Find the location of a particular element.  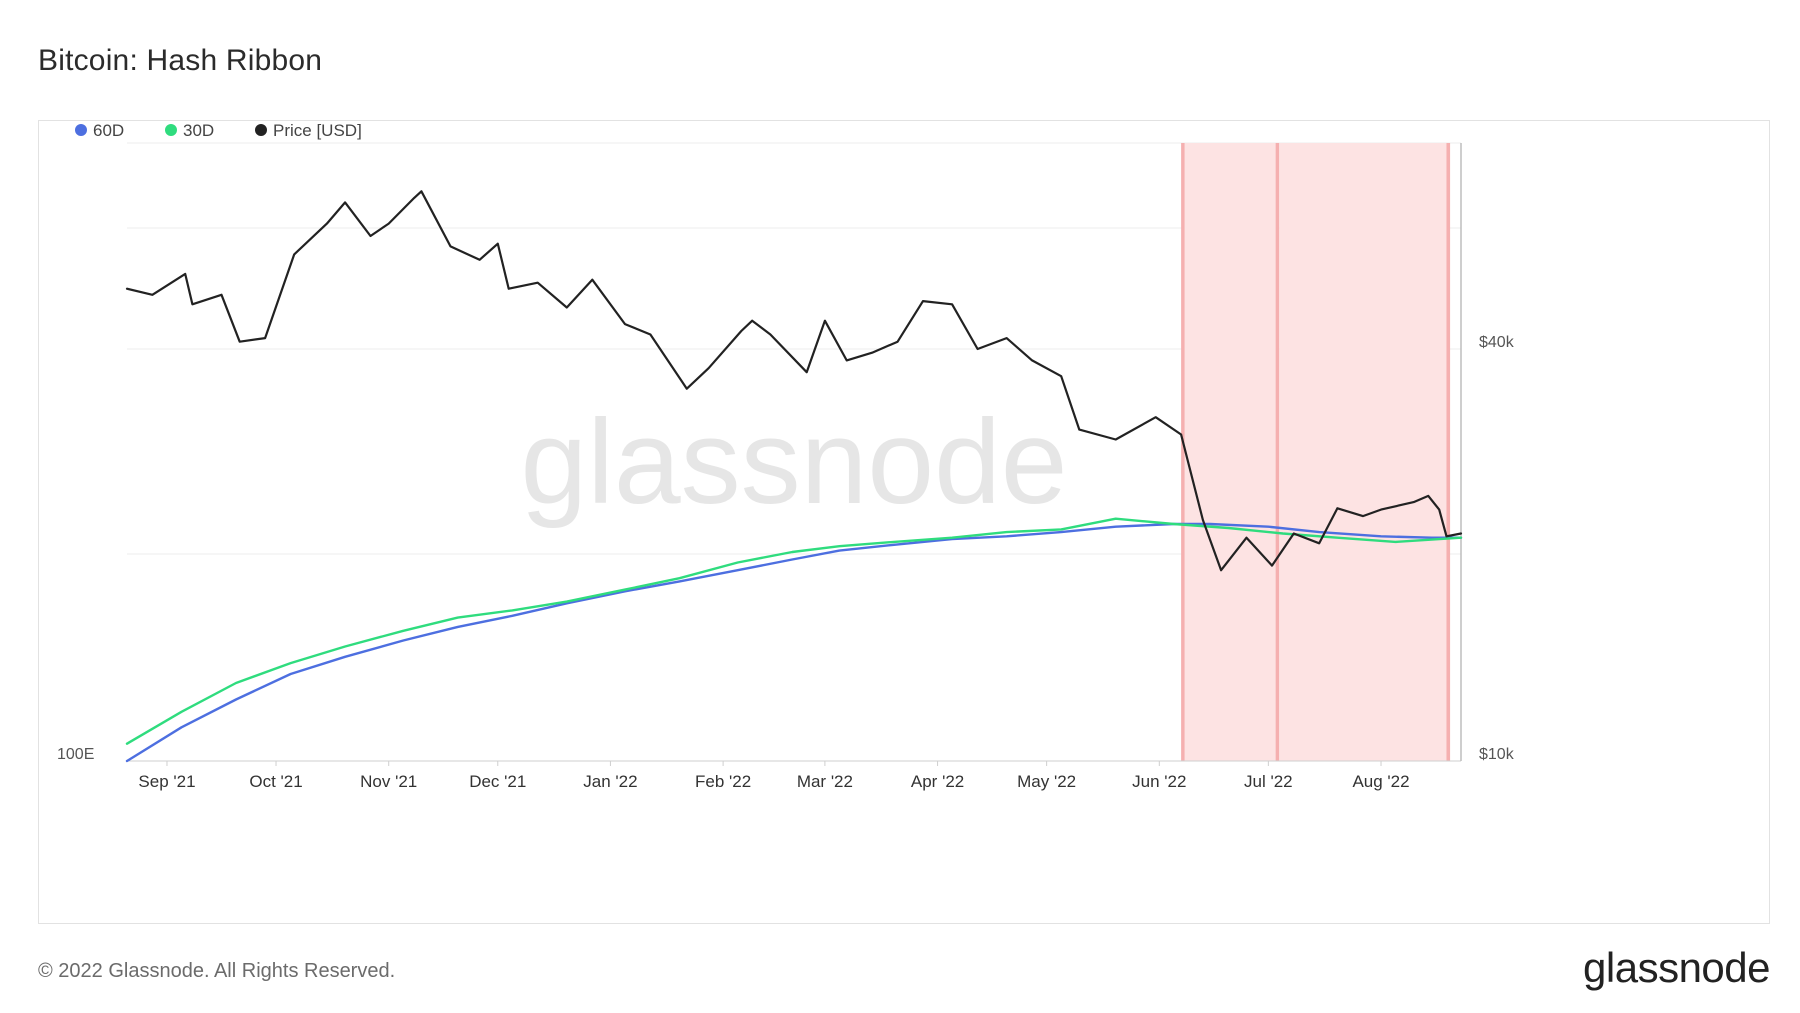

y-left-tick-label: 100E is located at coordinates (75, 754).